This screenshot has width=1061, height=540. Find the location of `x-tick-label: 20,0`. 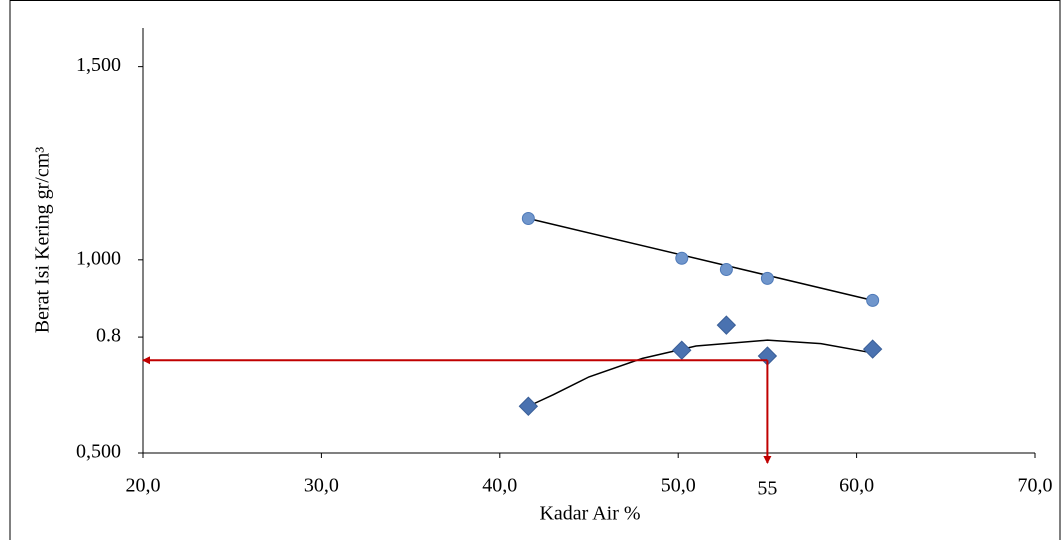

x-tick-label: 20,0 is located at coordinates (143, 486).